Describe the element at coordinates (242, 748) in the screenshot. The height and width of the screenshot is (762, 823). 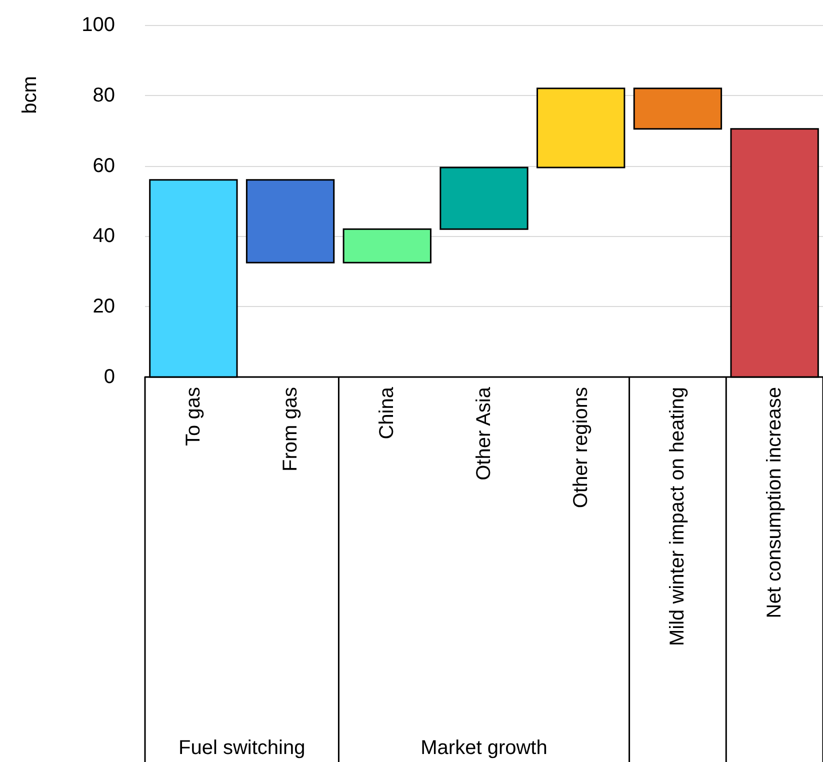
I see `text: Fuel switching` at that location.